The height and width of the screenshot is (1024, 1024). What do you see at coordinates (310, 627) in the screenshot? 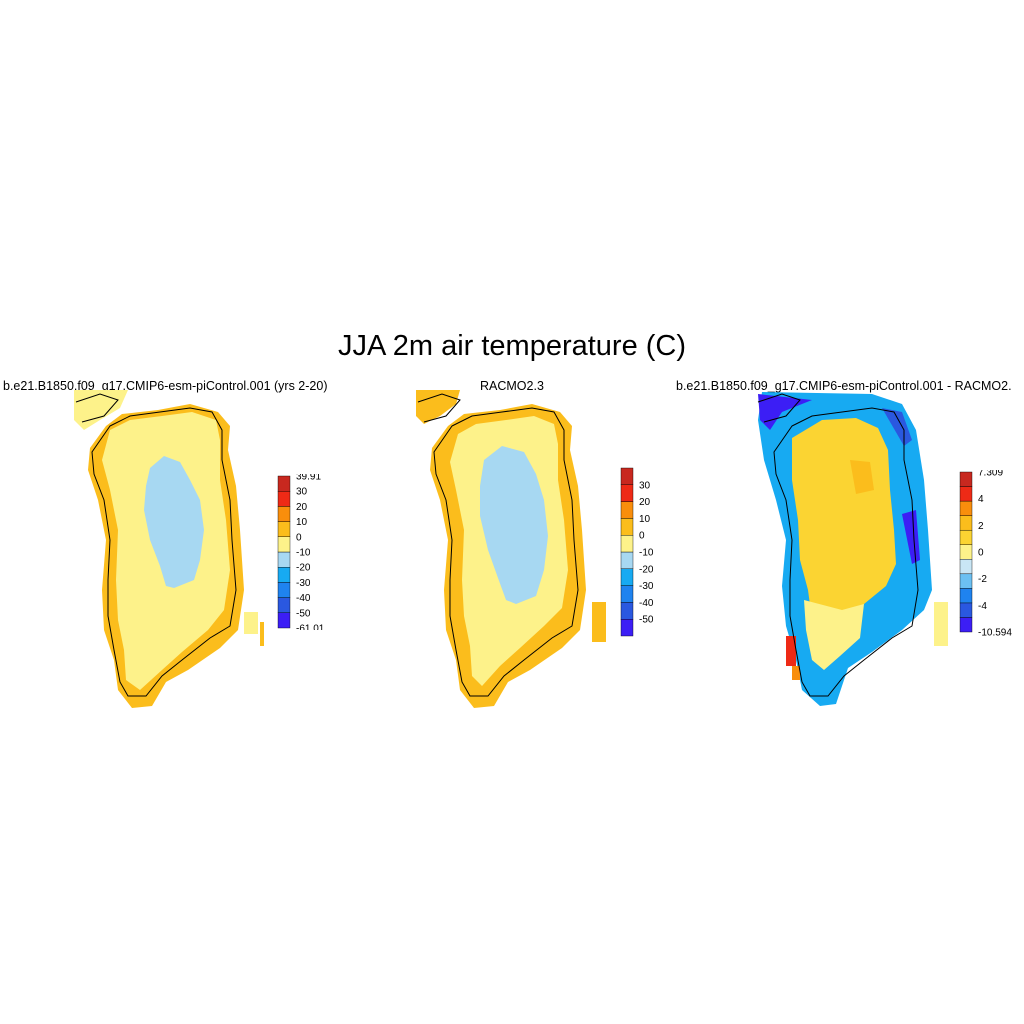
I see `colorbar-label: -61.01` at bounding box center [310, 627].